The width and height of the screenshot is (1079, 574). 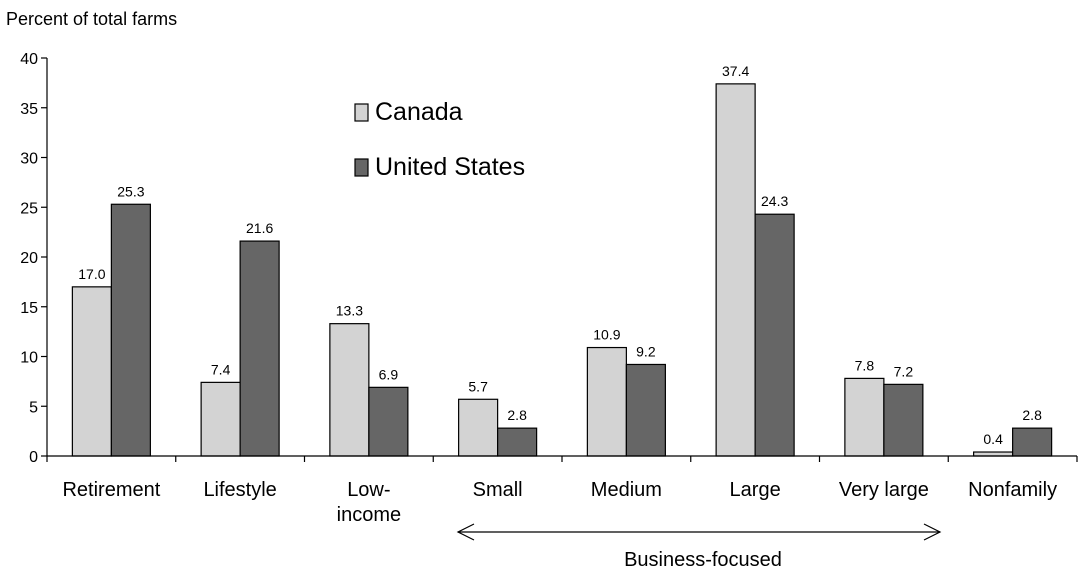 I want to click on x-tick-label-line: Lifestyle, so click(x=239, y=490).